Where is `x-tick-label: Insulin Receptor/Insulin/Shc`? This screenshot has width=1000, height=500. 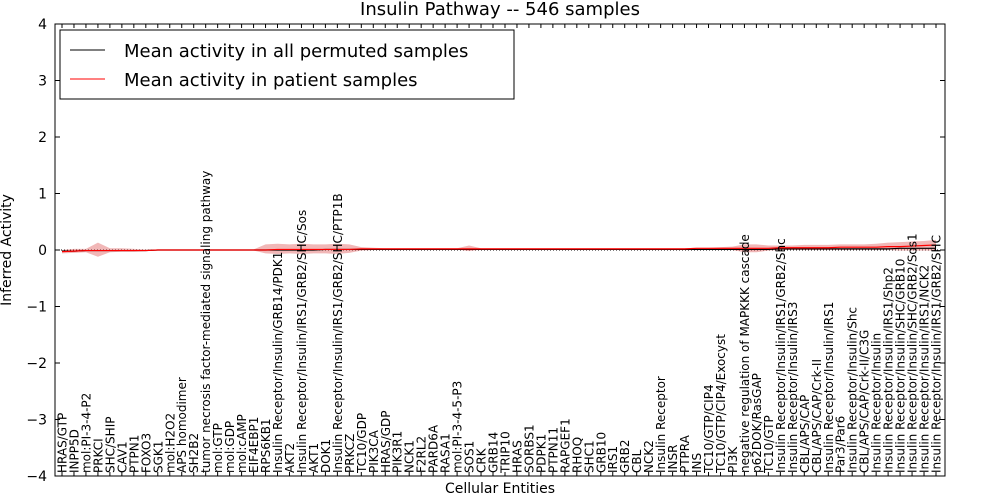
x-tick-label: Insulin Receptor/Insulin/Shc is located at coordinates (853, 390).